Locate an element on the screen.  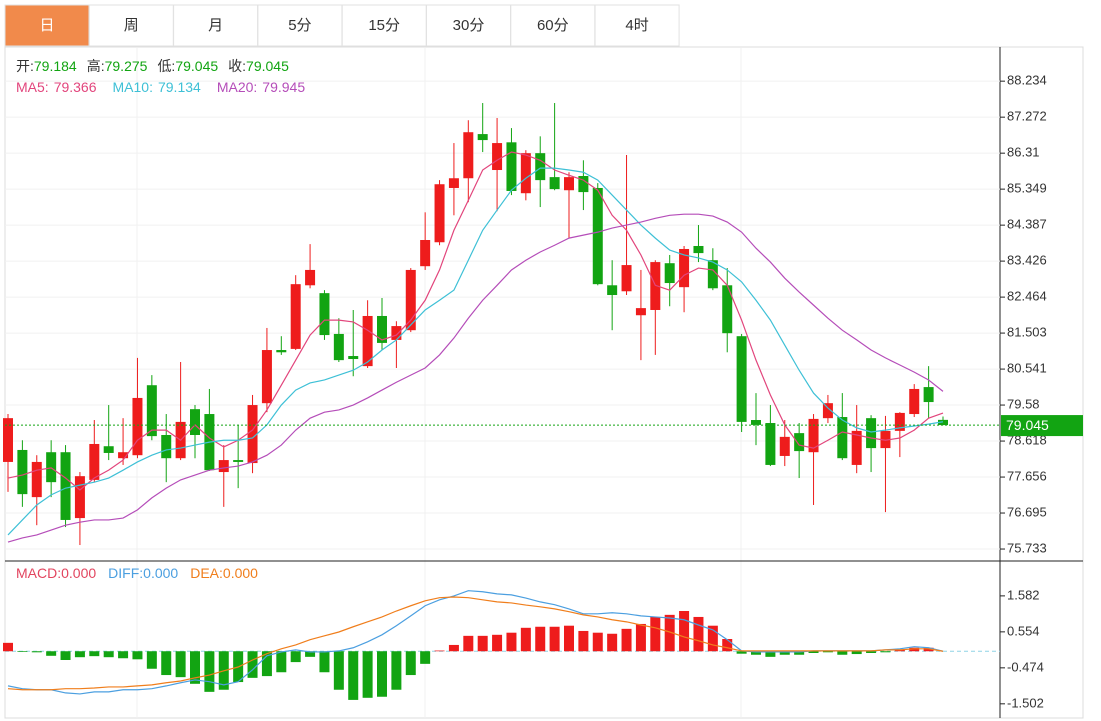
y-tick-label: 82.464 is located at coordinates (1027, 296).